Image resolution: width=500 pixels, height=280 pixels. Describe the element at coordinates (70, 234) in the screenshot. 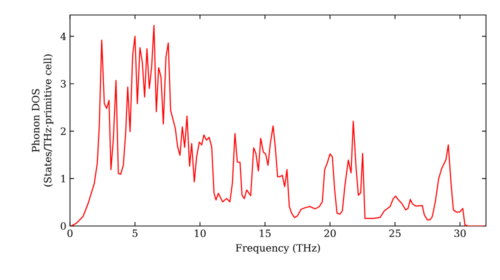

I see `x-tick-label: 0` at that location.